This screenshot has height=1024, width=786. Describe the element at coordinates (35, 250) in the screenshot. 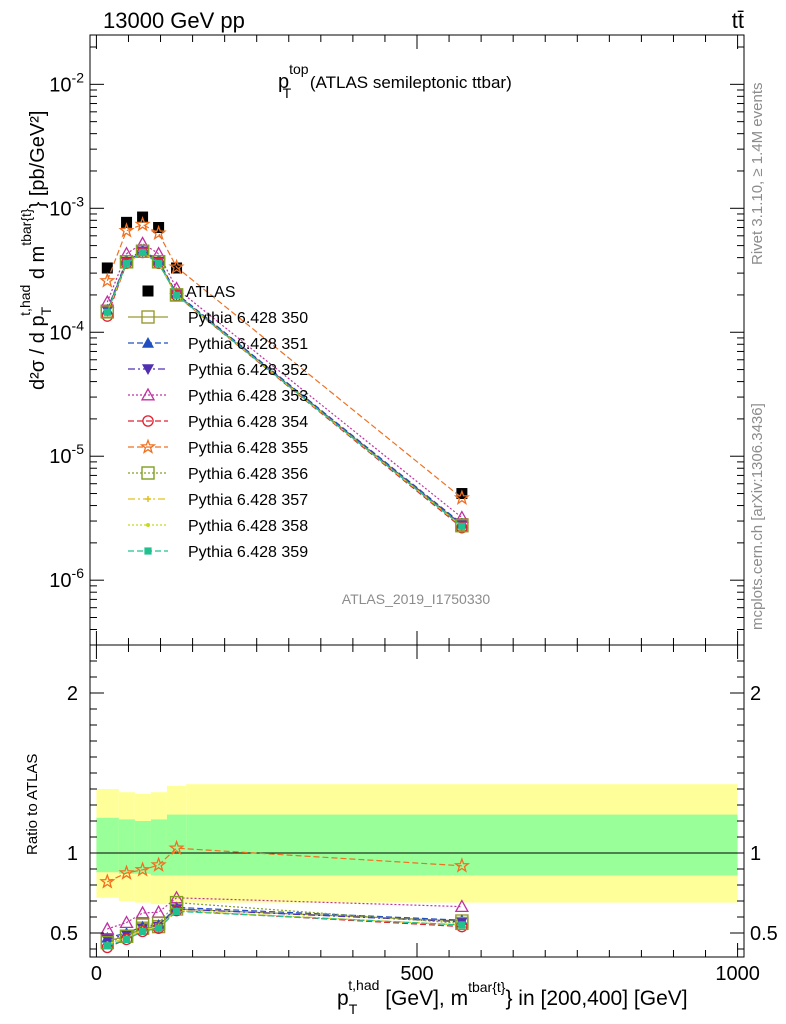

I see `y-axis-label-main: d²σ / d pTt,had d mtbar{t}} [pb/GeV²]` at that location.